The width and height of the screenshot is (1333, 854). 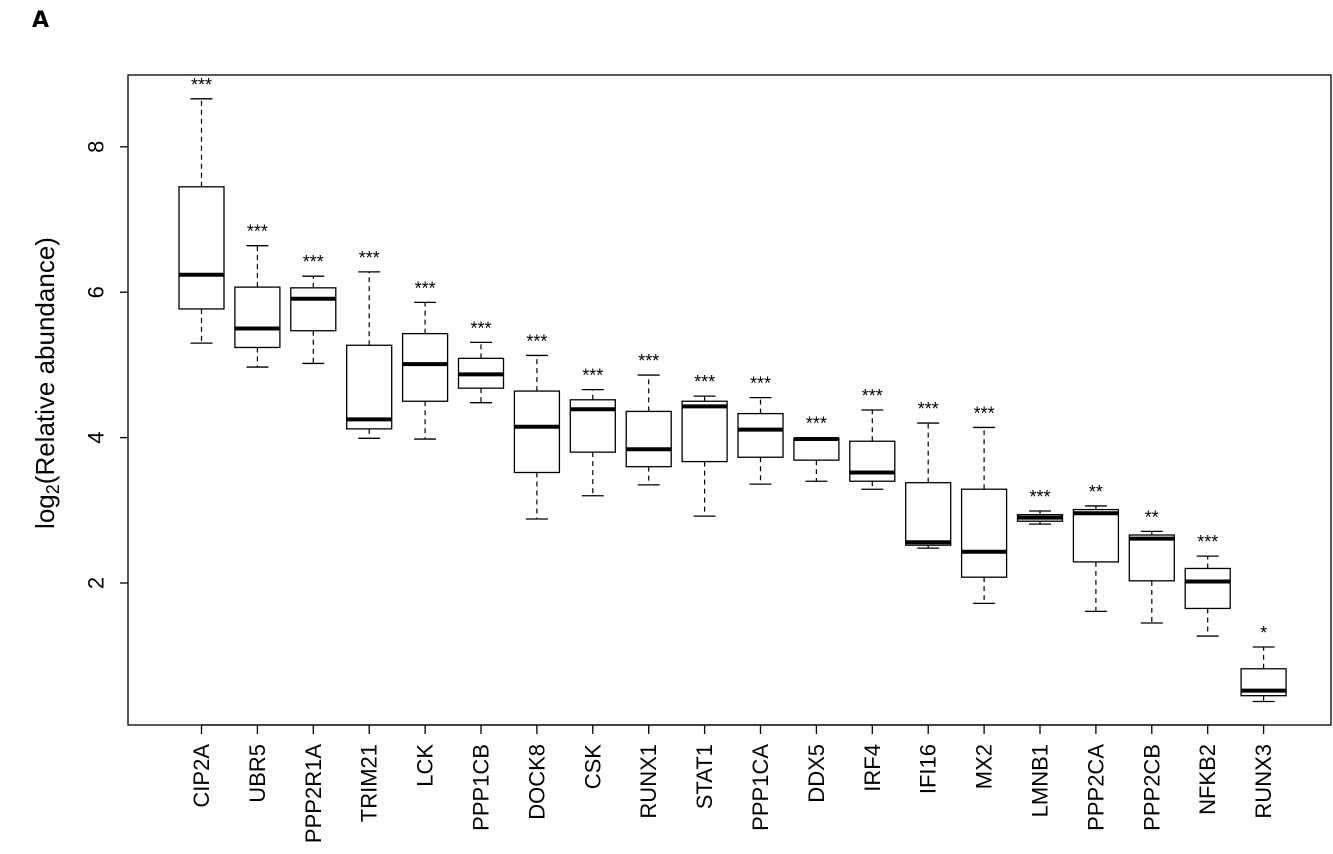 What do you see at coordinates (481, 787) in the screenshot?
I see `x-tick-label: PPP1CB` at bounding box center [481, 787].